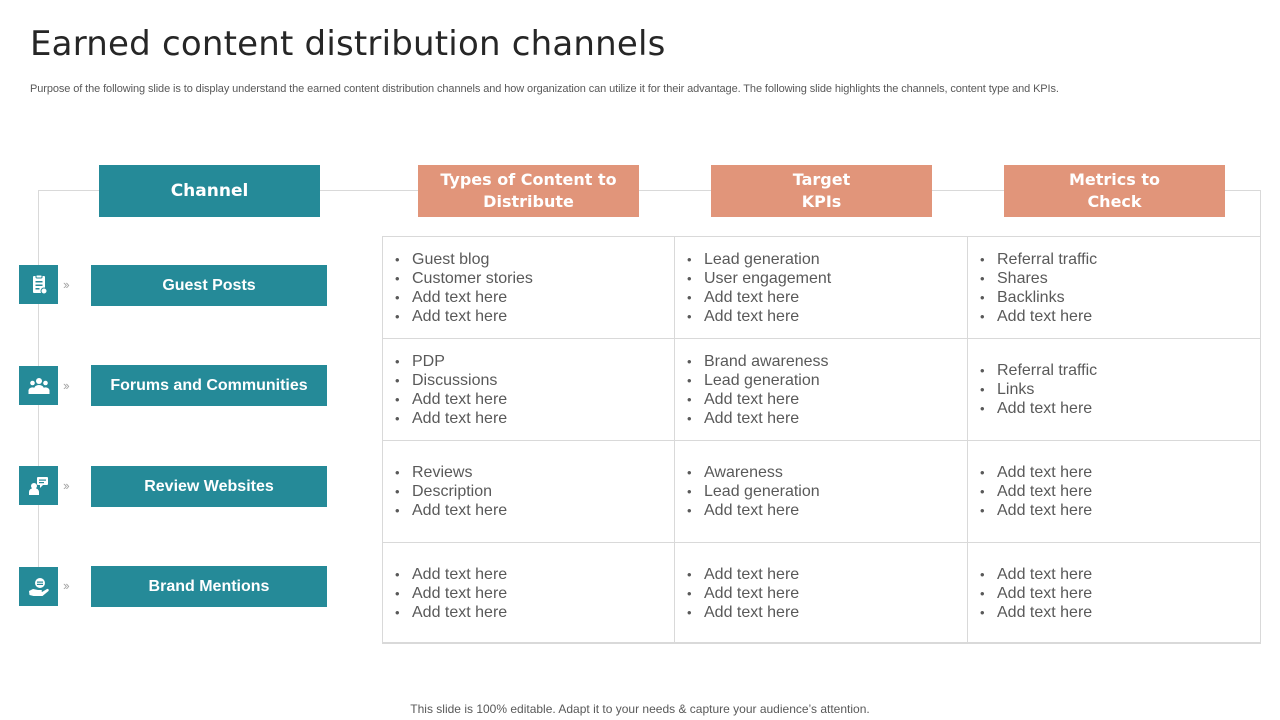  I want to click on list-item: Description, so click(451, 491).